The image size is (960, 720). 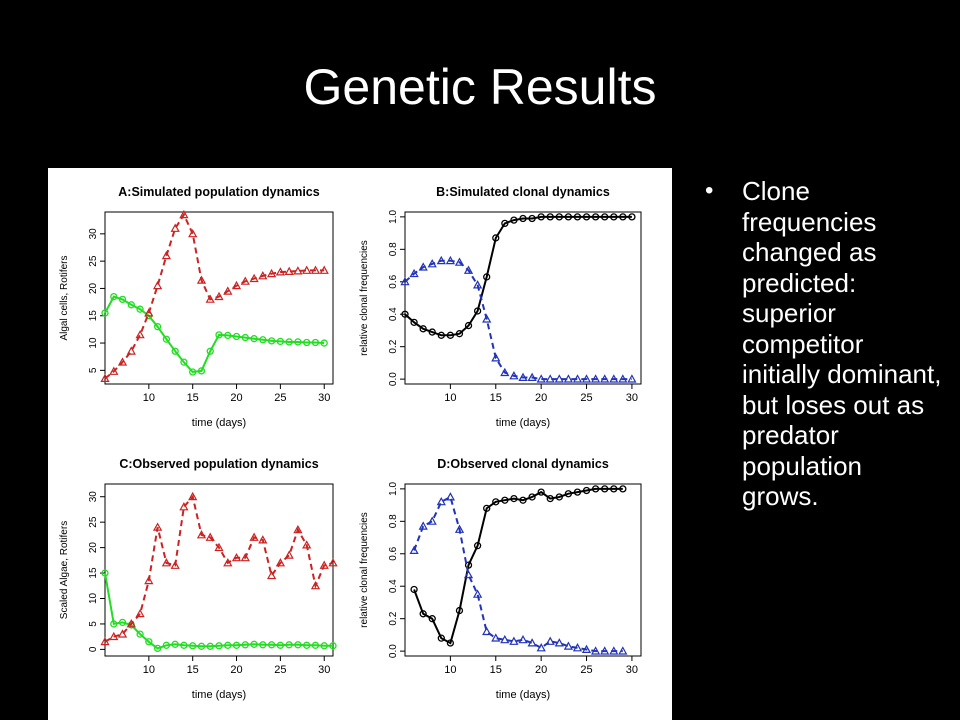 What do you see at coordinates (523, 464) in the screenshot?
I see `chart-title: D:Observed clonal dynamics` at bounding box center [523, 464].